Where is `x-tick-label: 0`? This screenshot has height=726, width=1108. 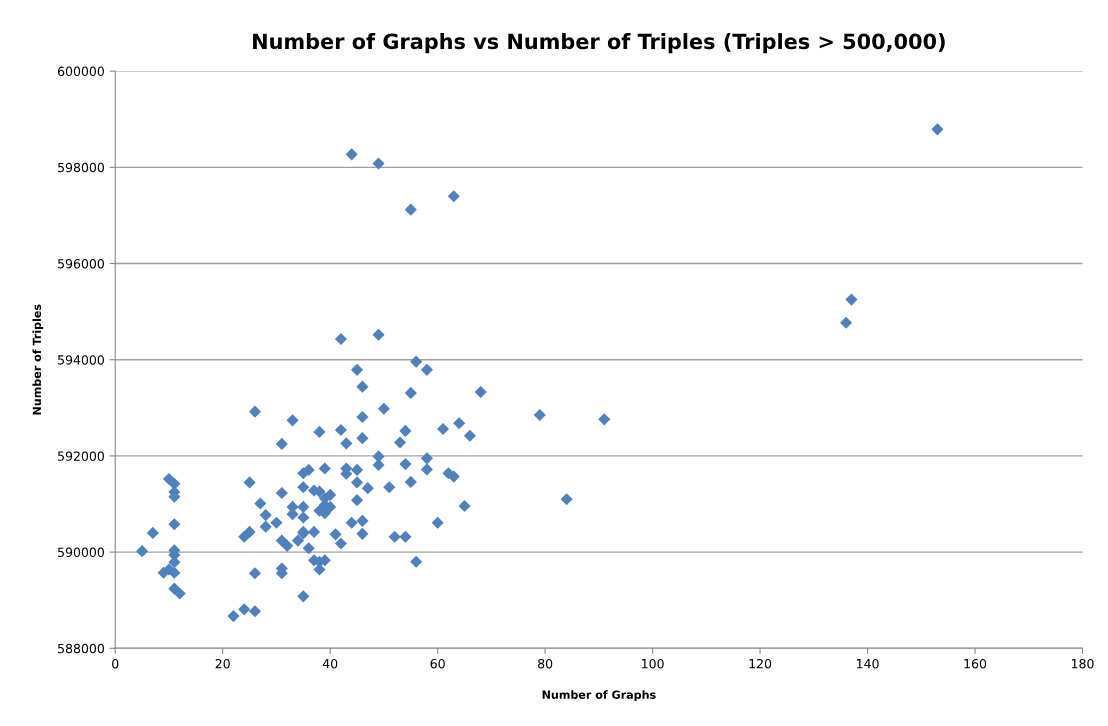 x-tick-label: 0 is located at coordinates (115, 663).